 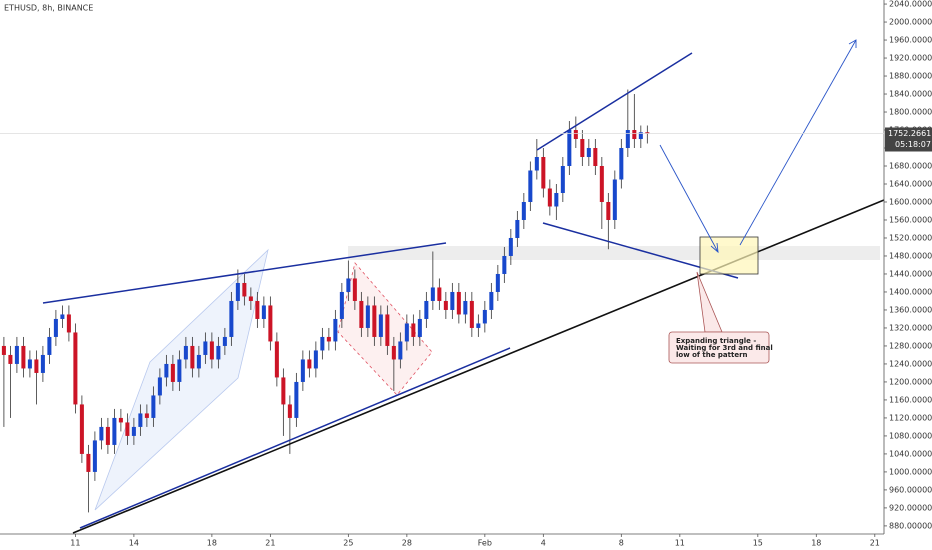 What do you see at coordinates (910, 291) in the screenshot?
I see `y-tick-label: 1400.000000` at bounding box center [910, 291].